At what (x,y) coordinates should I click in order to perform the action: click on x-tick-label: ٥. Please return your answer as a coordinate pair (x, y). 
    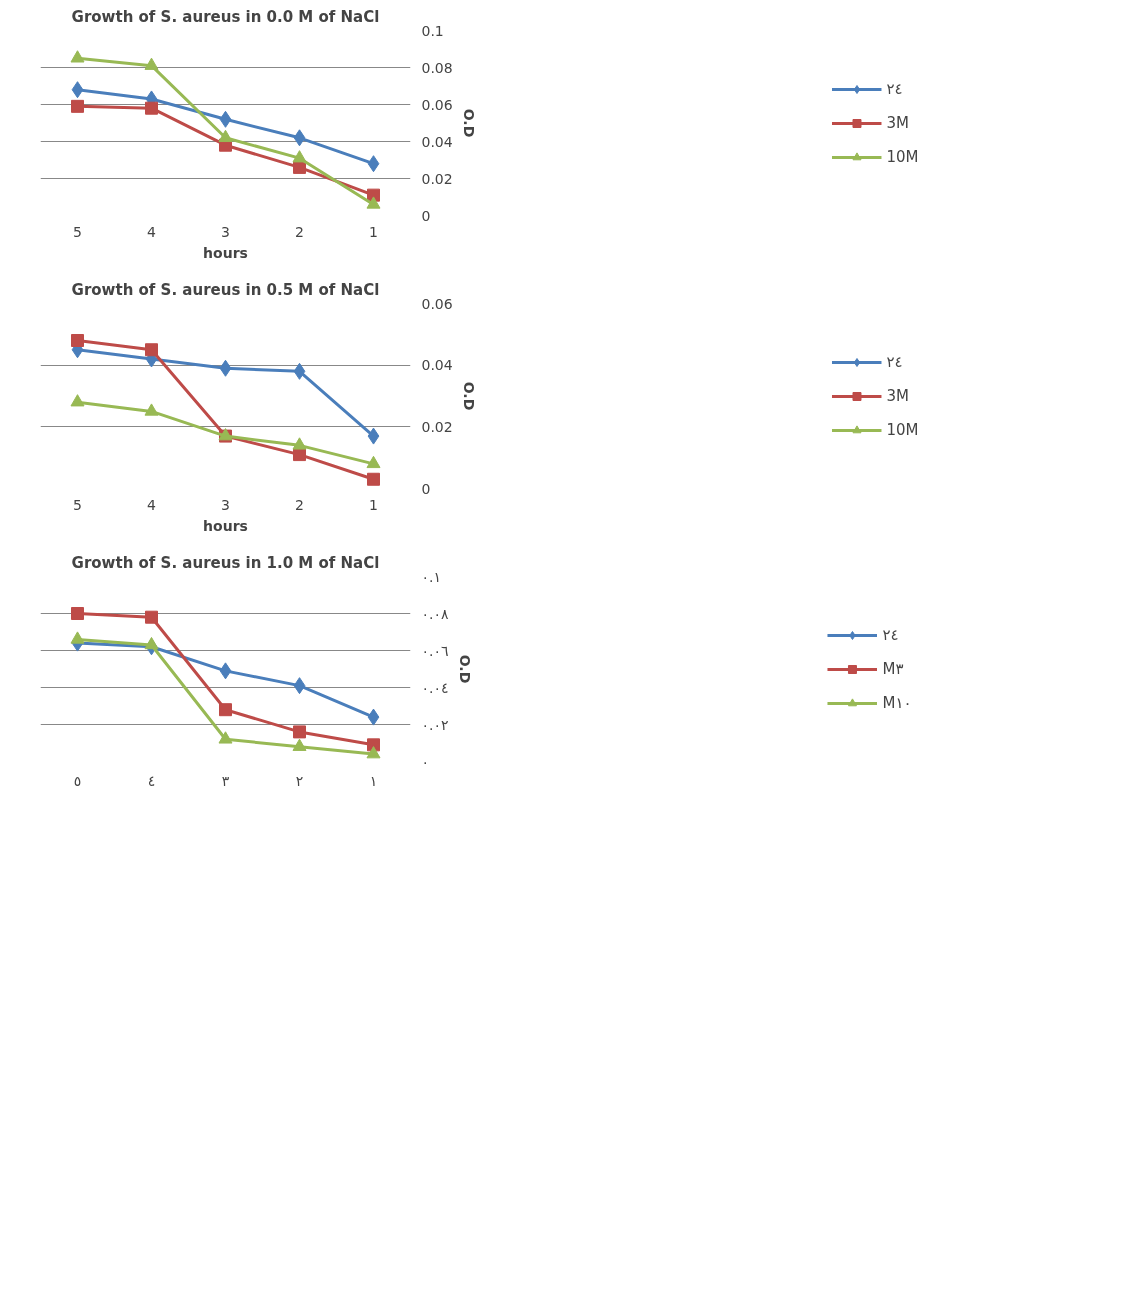
    Looking at the image, I should click on (77, 780).